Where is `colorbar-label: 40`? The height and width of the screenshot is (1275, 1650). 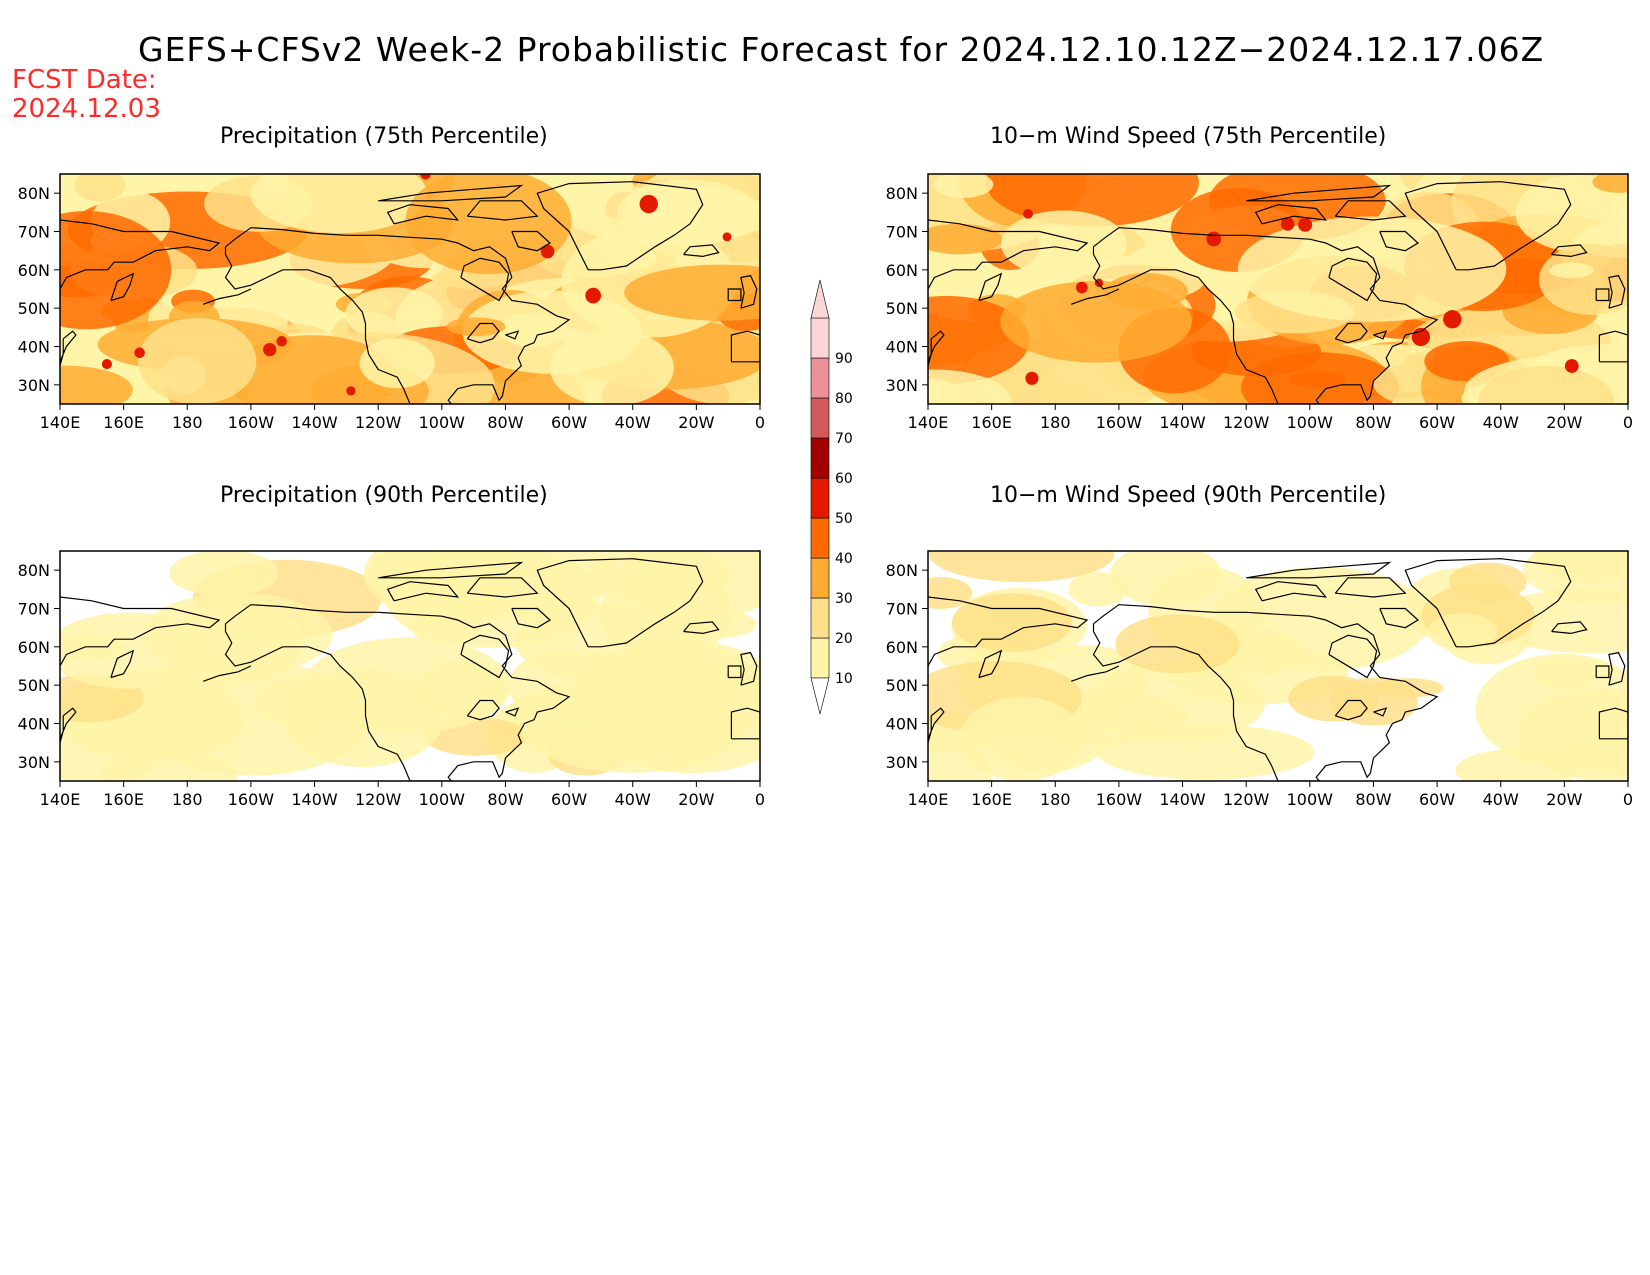 colorbar-label: 40 is located at coordinates (844, 559).